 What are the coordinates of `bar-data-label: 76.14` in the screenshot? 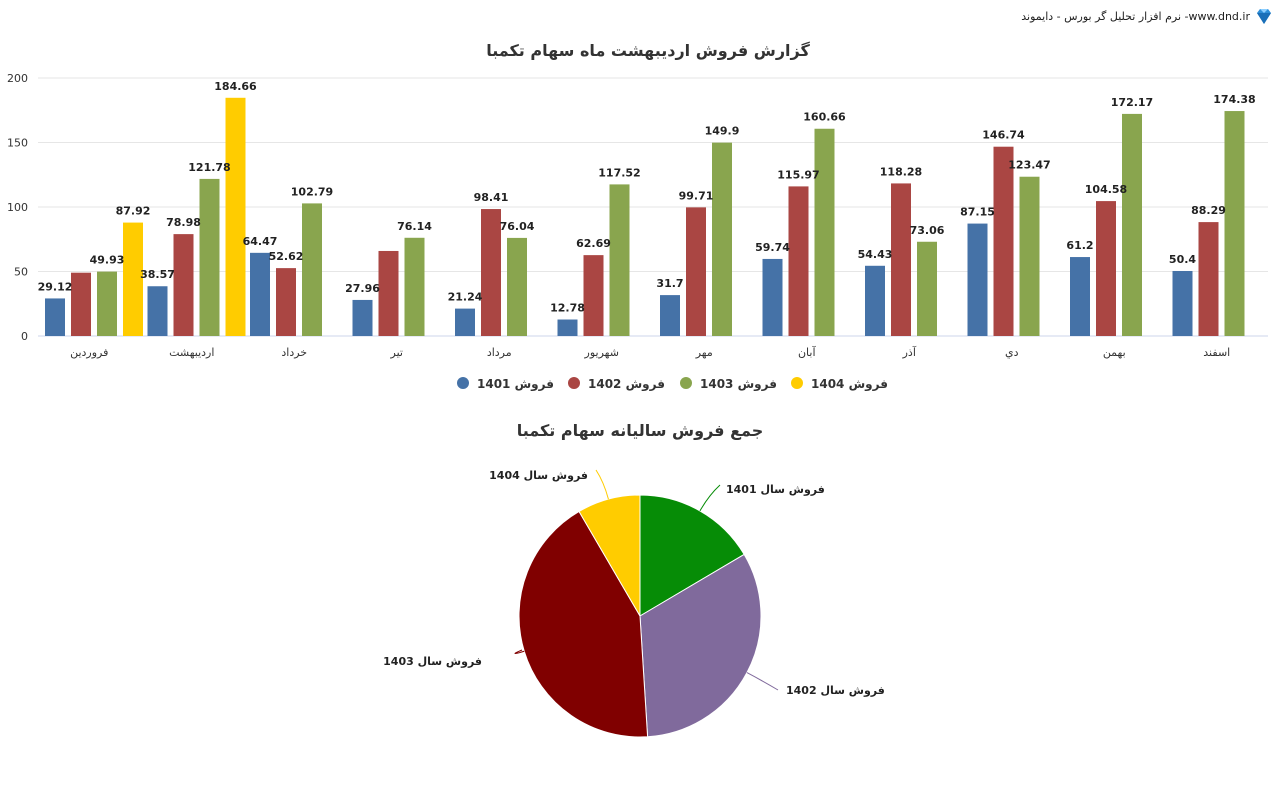 It's located at (414, 226).